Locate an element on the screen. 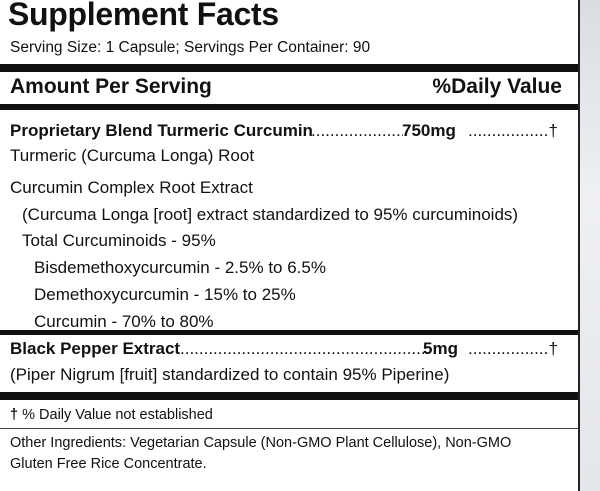 This screenshot has width=600, height=491. thick-rule-header is located at coordinates (289, 107).